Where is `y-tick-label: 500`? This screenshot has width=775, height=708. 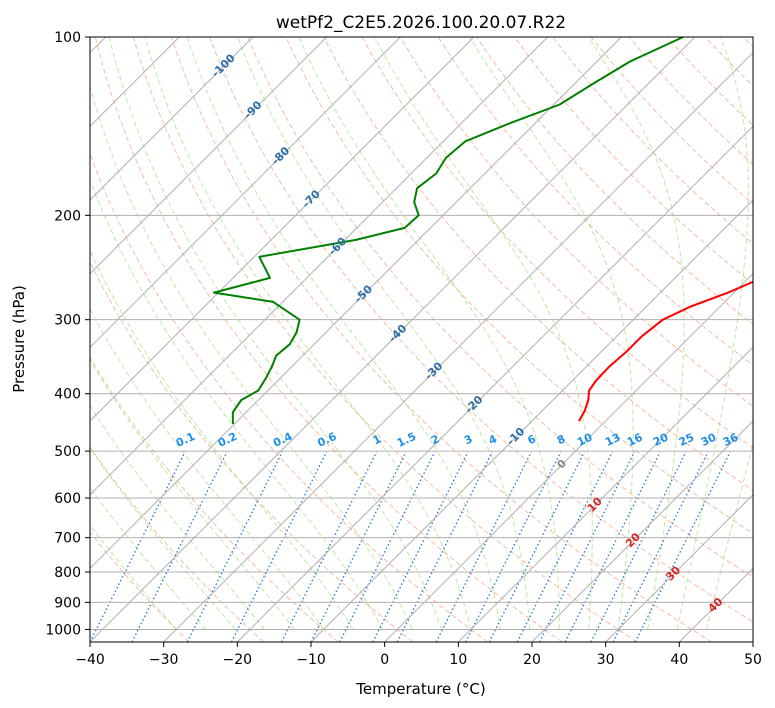
y-tick-label: 500 is located at coordinates (67, 452).